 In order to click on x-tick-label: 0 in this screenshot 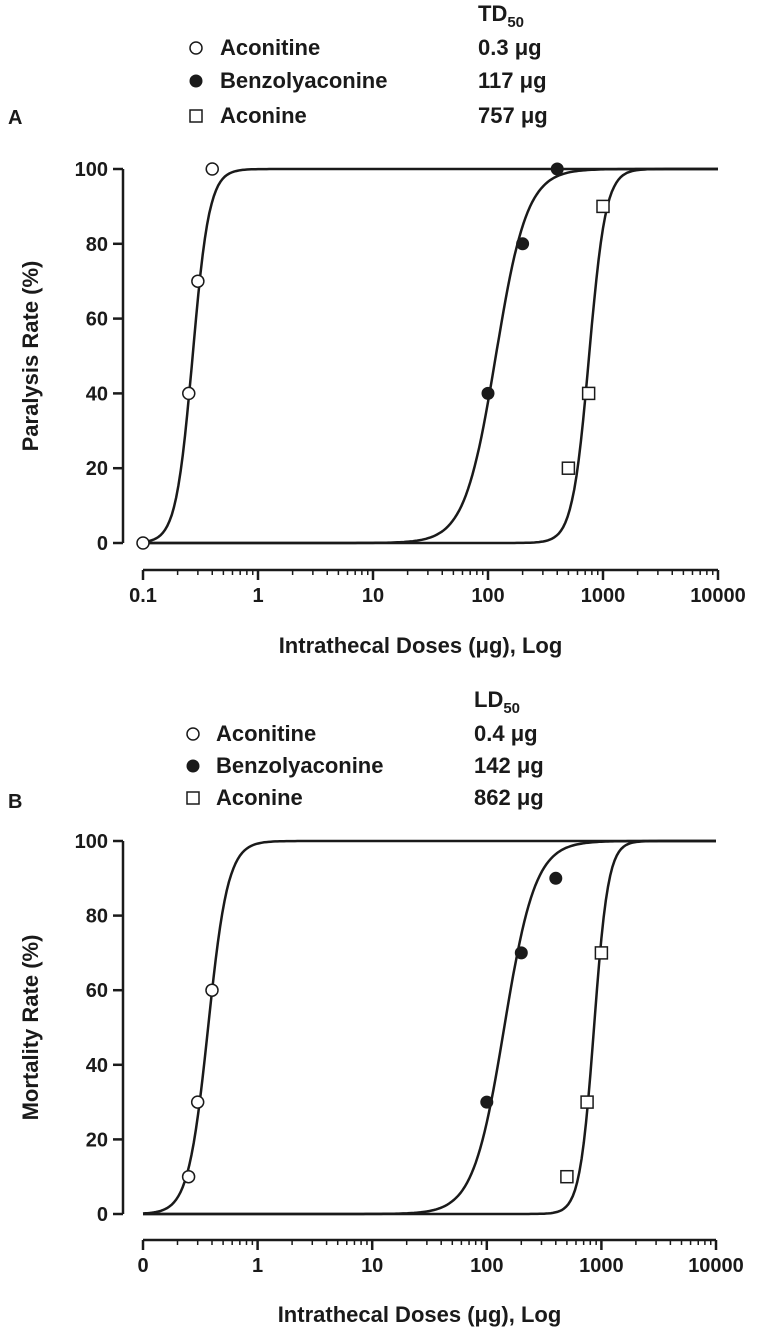, I will do `click(142, 1266)`.